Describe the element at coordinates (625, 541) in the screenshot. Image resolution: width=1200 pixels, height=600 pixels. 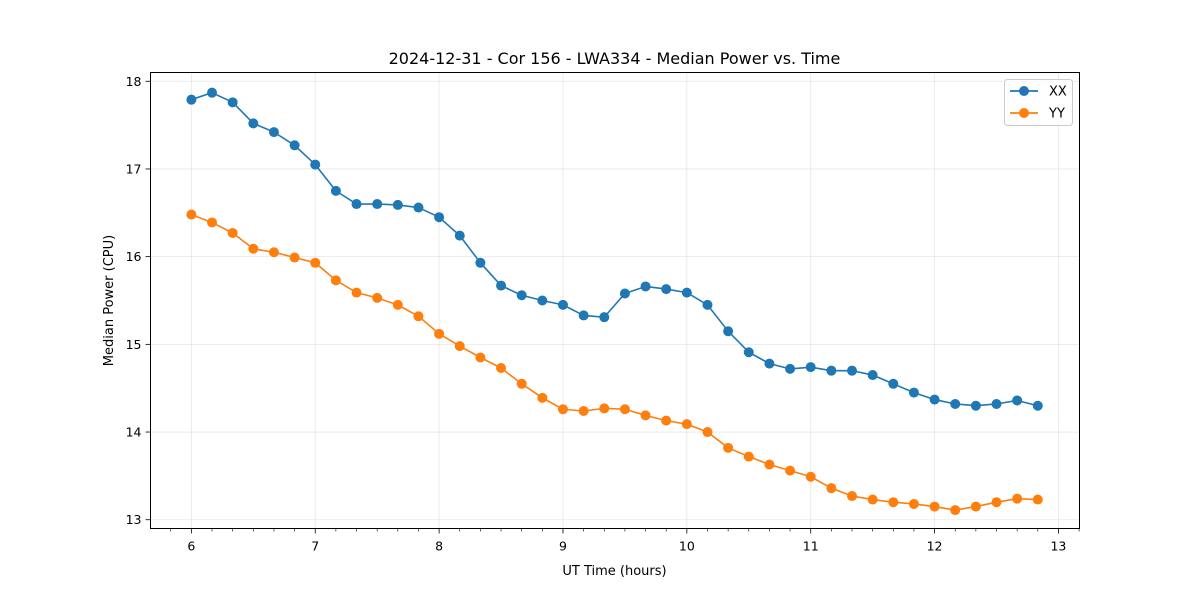
I see `x-axis-ticks: 6 7 8 9 10 11 12 13` at that location.